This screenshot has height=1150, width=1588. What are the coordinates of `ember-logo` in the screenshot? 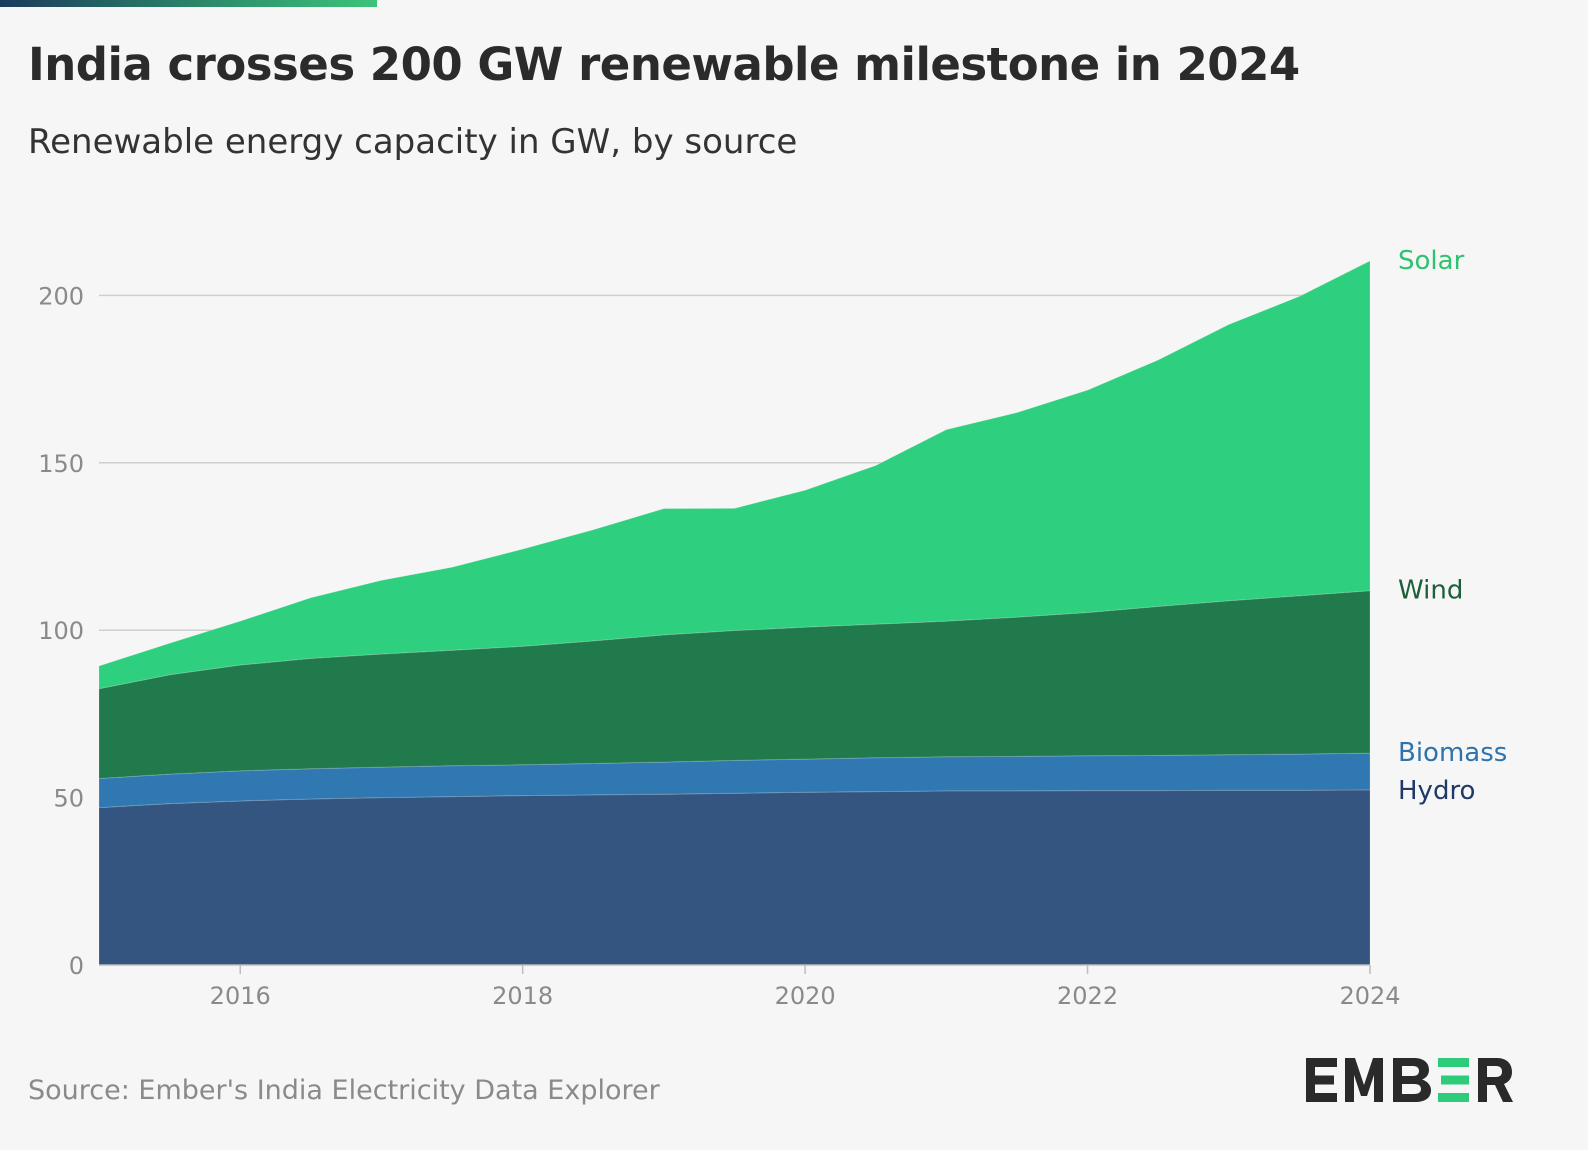 It's located at (1409, 1080).